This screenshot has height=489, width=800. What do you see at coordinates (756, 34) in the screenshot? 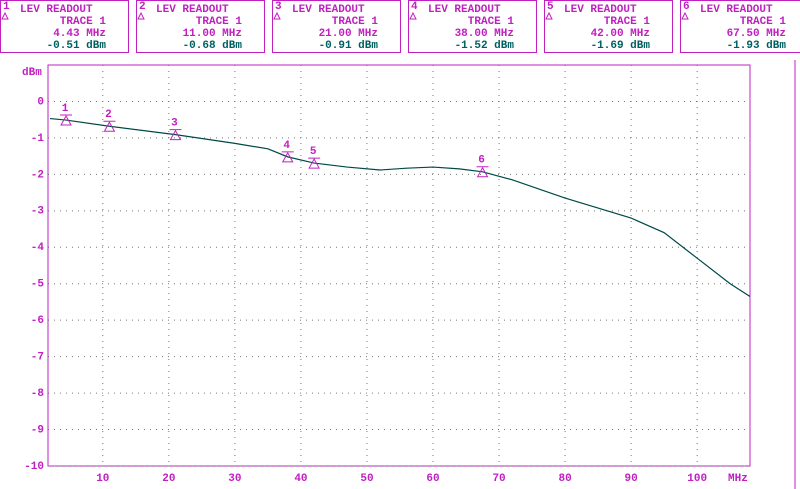
I see `readout-frequency: 67.50 MHz` at bounding box center [756, 34].